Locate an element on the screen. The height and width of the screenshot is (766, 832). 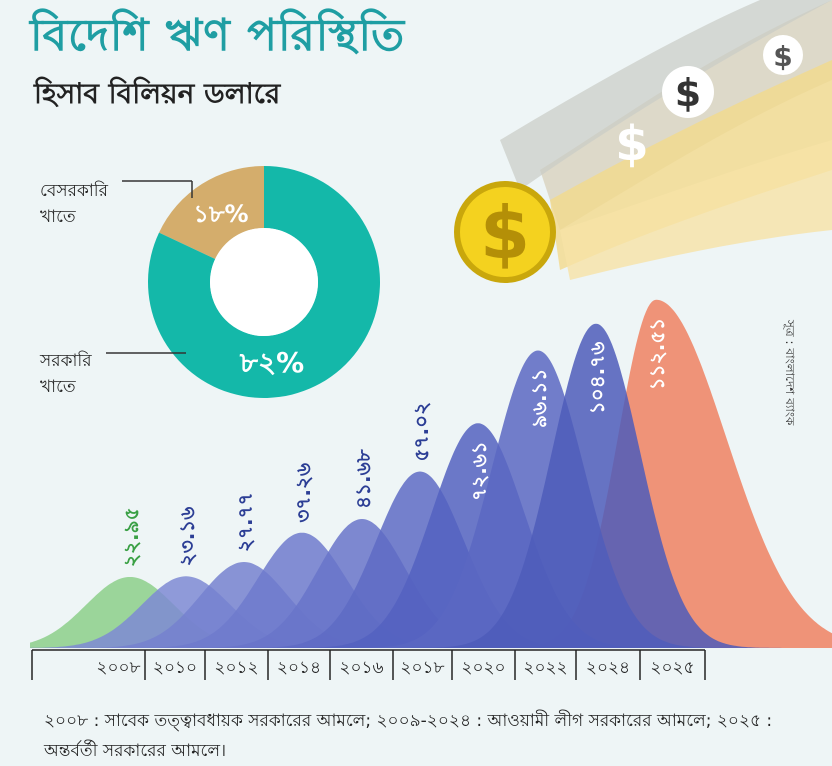
donut-hole is located at coordinates (264, 282).